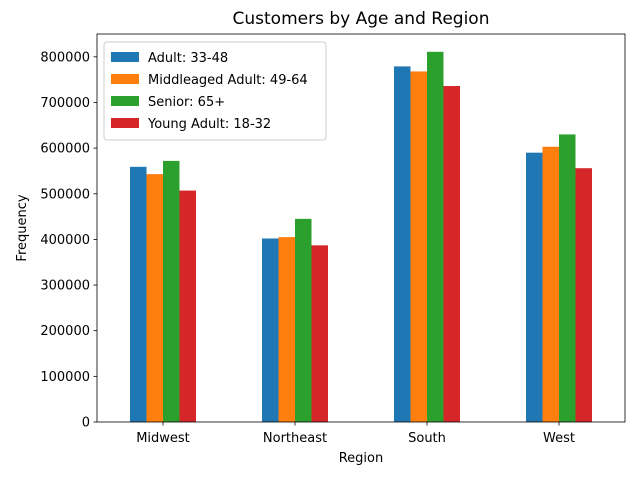 Image resolution: width=640 pixels, height=480 pixels. I want to click on y-tick-label: 600000, so click(65, 149).